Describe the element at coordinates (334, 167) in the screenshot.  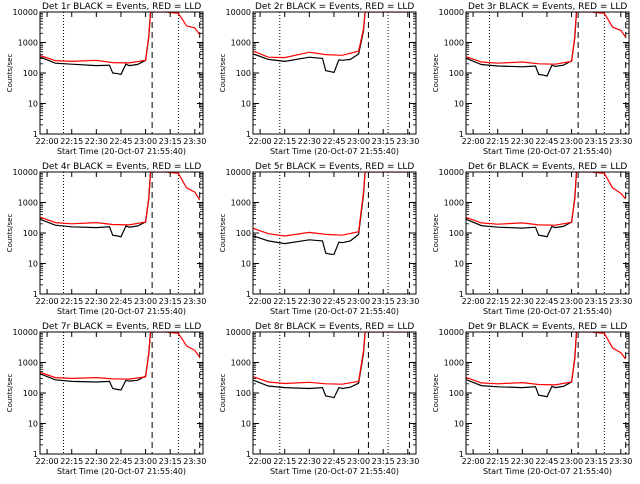
I see `panel-title: Det 5r BLACK = Events, RED = LLD` at that location.